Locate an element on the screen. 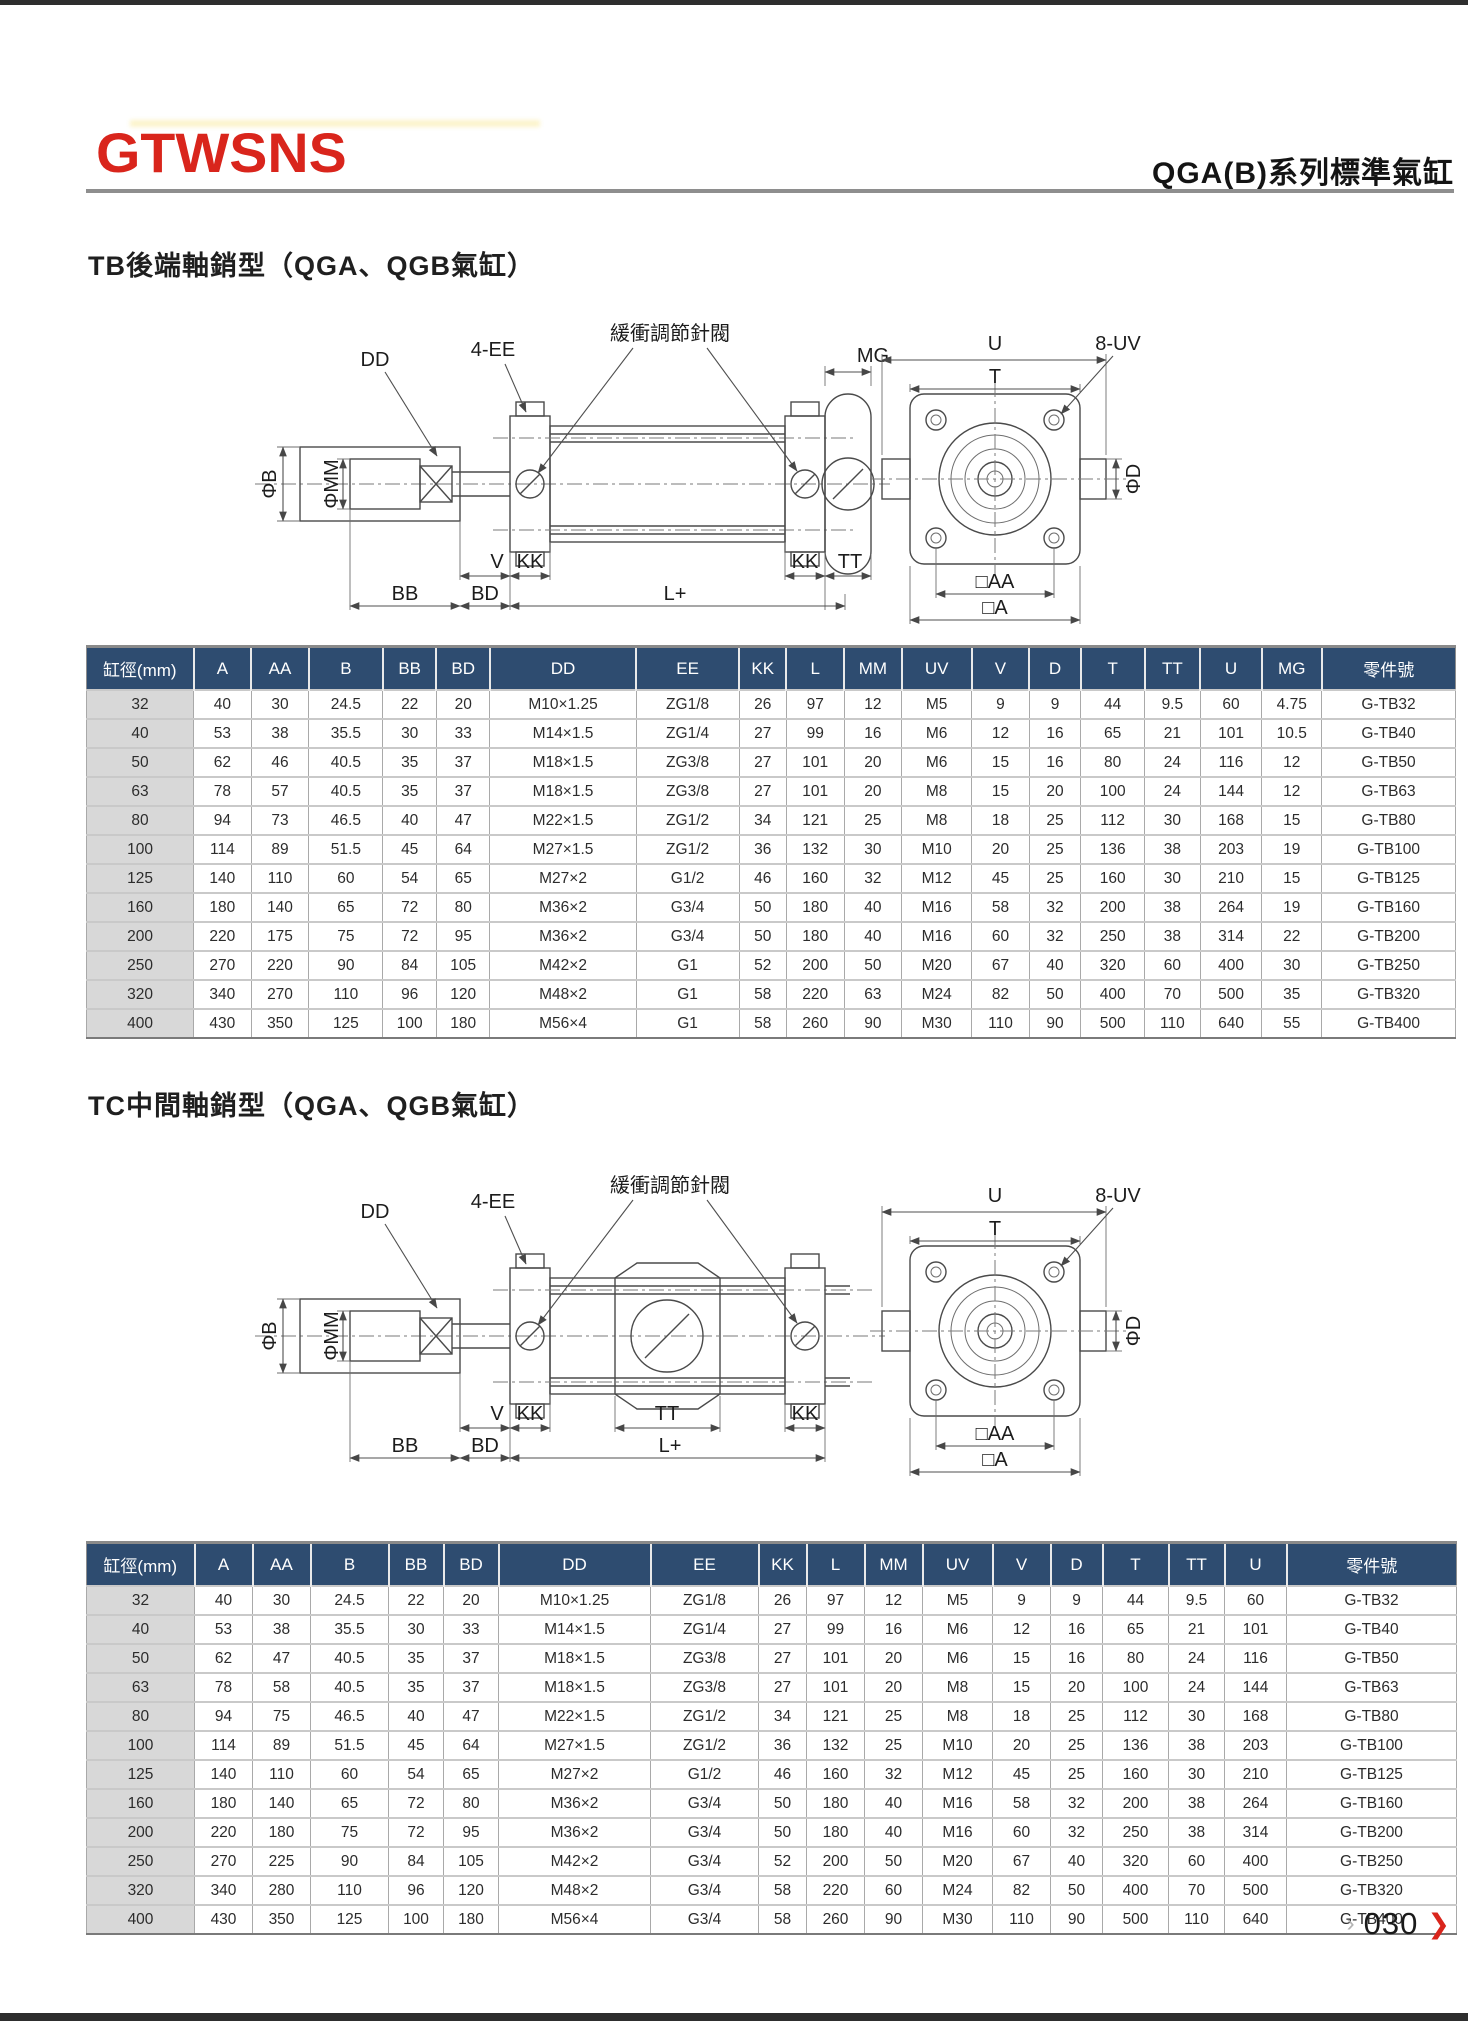 The height and width of the screenshot is (2021, 1468). dimension-cell: 40.5 is located at coordinates (346, 791).